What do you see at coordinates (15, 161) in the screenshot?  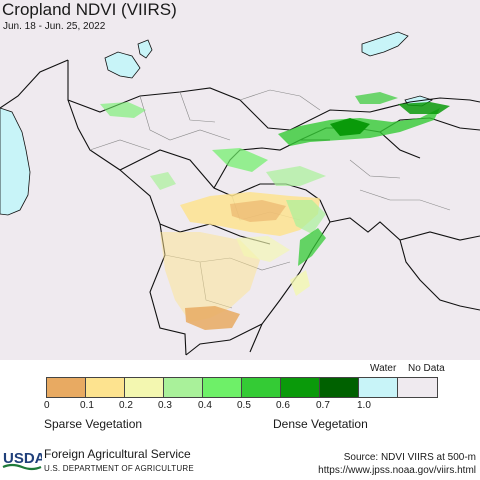 I see `caspian-sea` at bounding box center [15, 161].